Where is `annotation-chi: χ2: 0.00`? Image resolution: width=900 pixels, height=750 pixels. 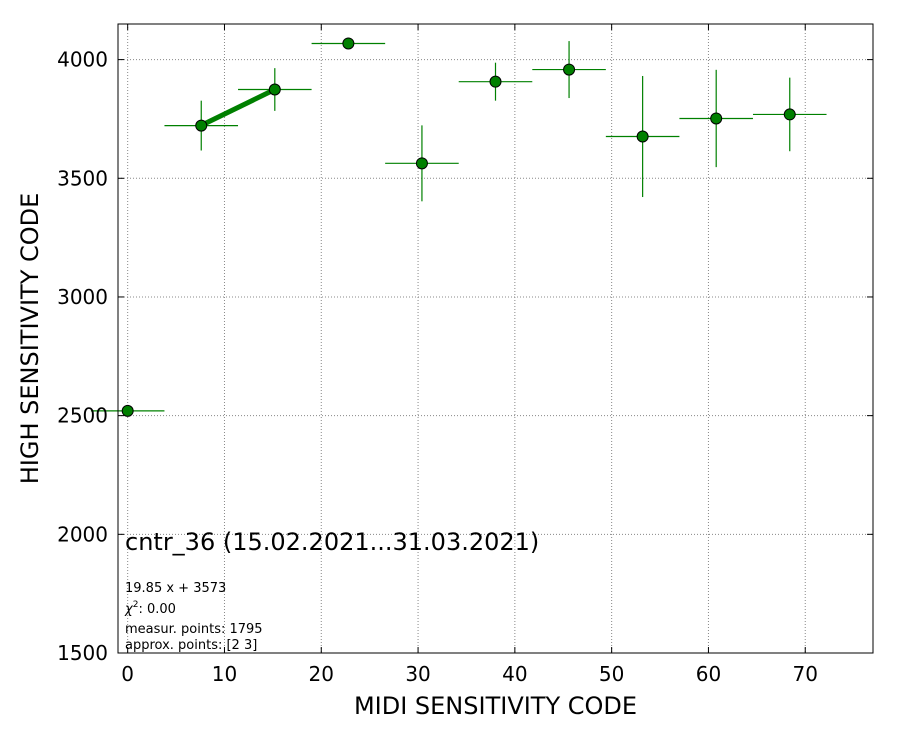 annotation-chi: χ2: 0.00 is located at coordinates (150, 608).